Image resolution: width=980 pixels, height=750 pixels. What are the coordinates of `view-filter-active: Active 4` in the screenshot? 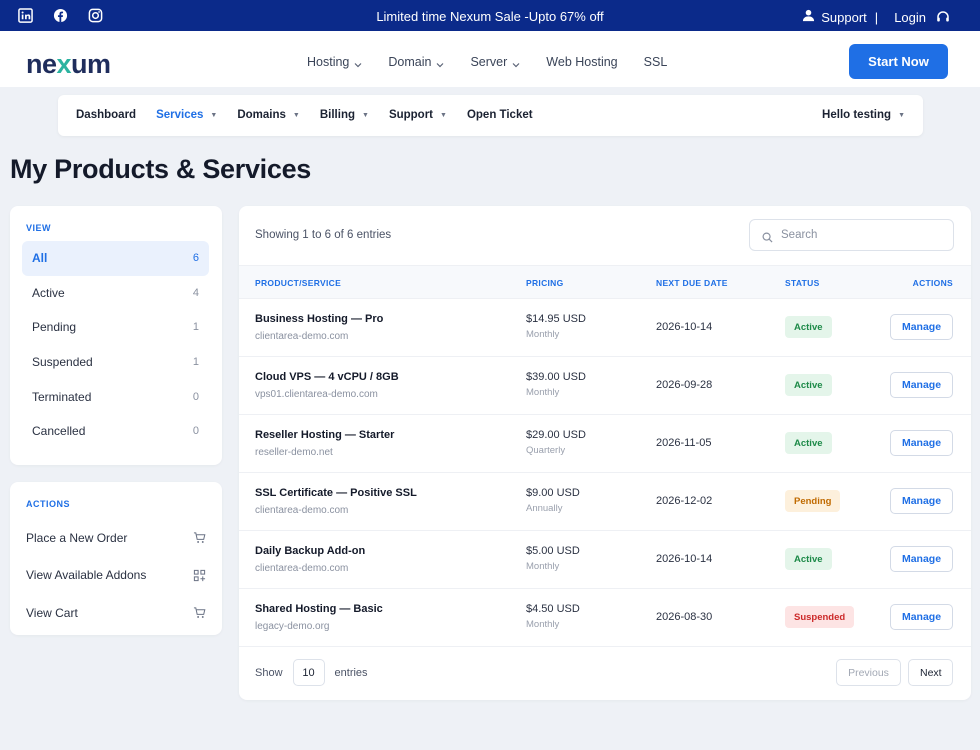 It's located at (115, 293).